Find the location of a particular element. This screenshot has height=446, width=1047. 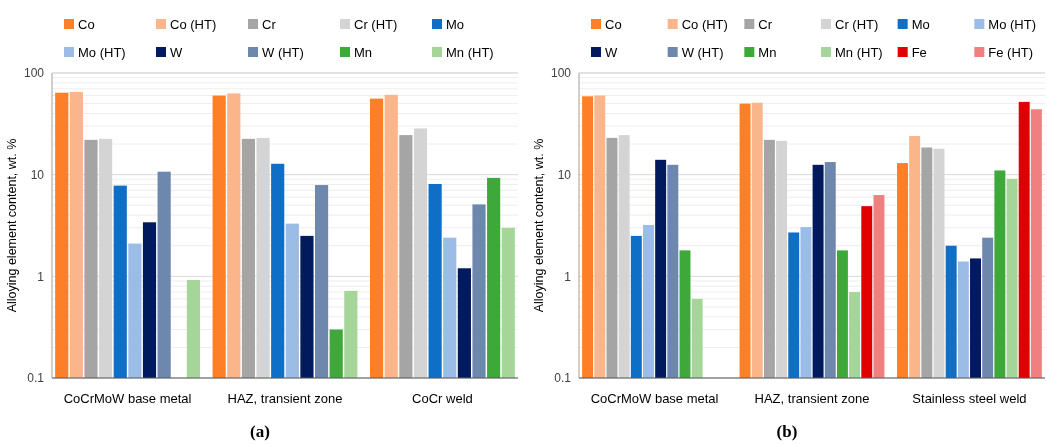

x-tick-label: Stainless steel weld is located at coordinates (969, 398).